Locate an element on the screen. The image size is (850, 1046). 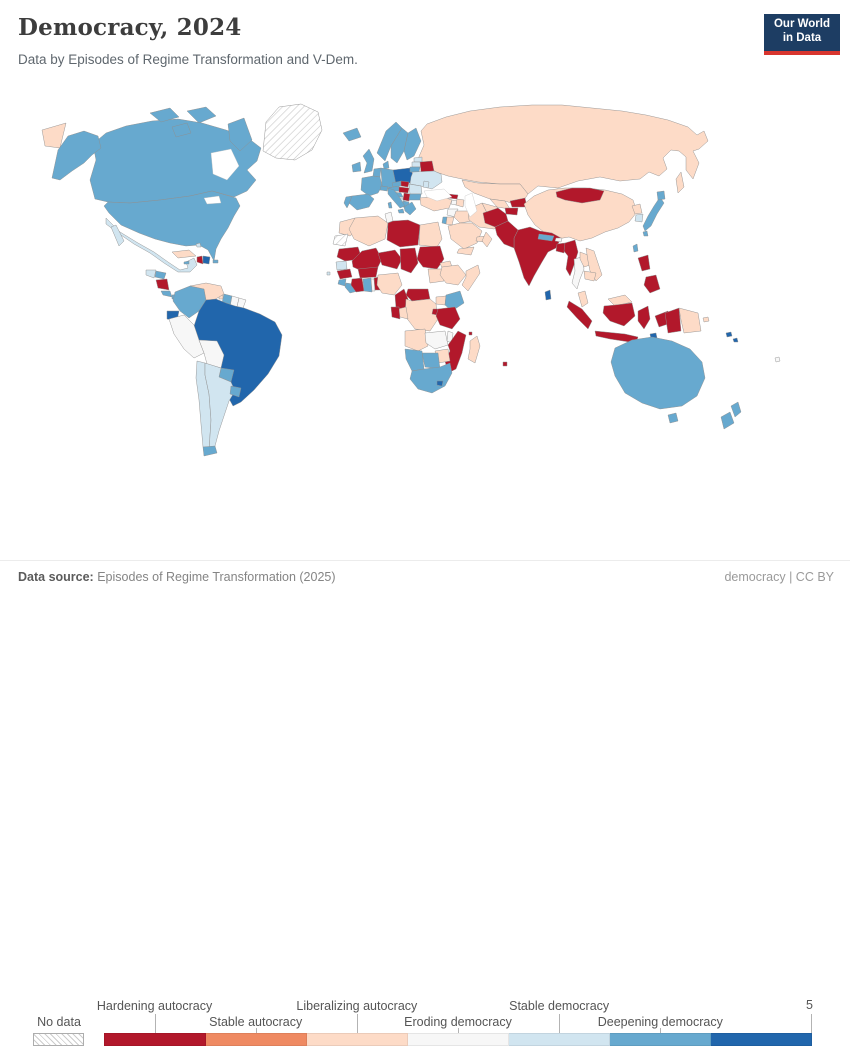
country-russia is located at coordinates (680, 182).